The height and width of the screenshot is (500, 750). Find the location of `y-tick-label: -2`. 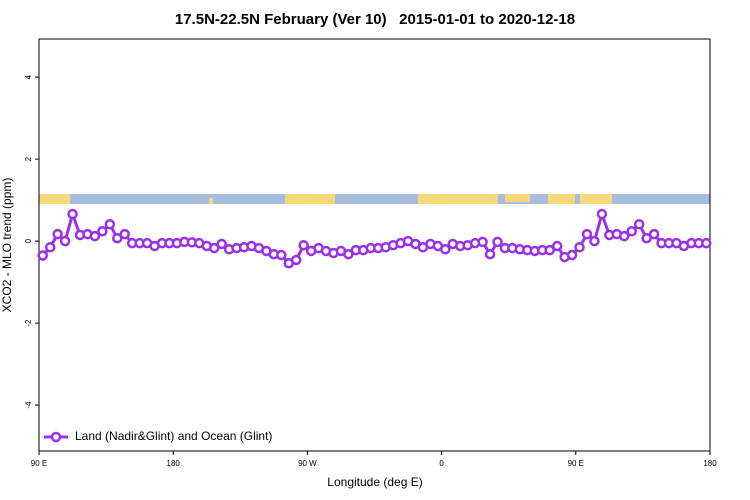

y-tick-label: -2 is located at coordinates (28, 323).